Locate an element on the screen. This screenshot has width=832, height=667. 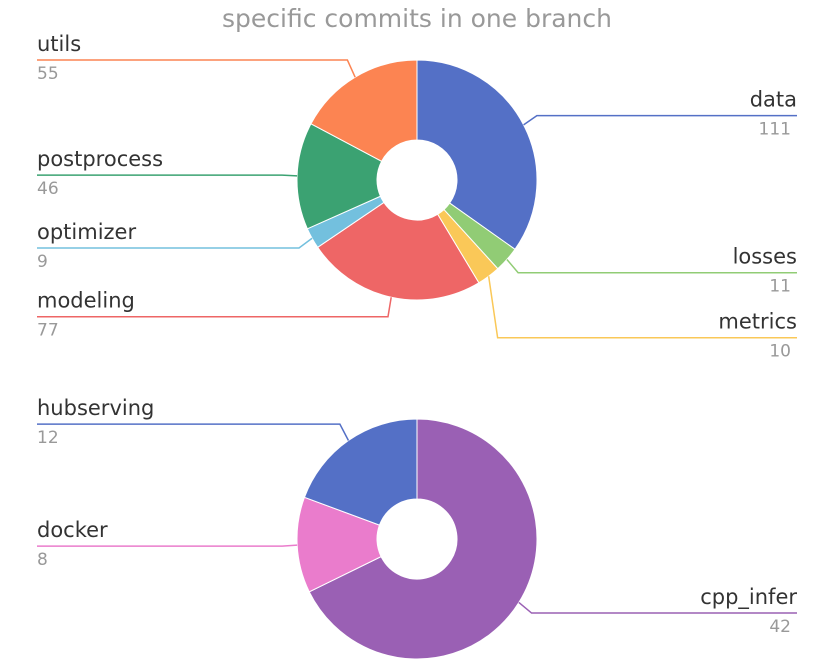
slice-value: 12 is located at coordinates (48, 438).